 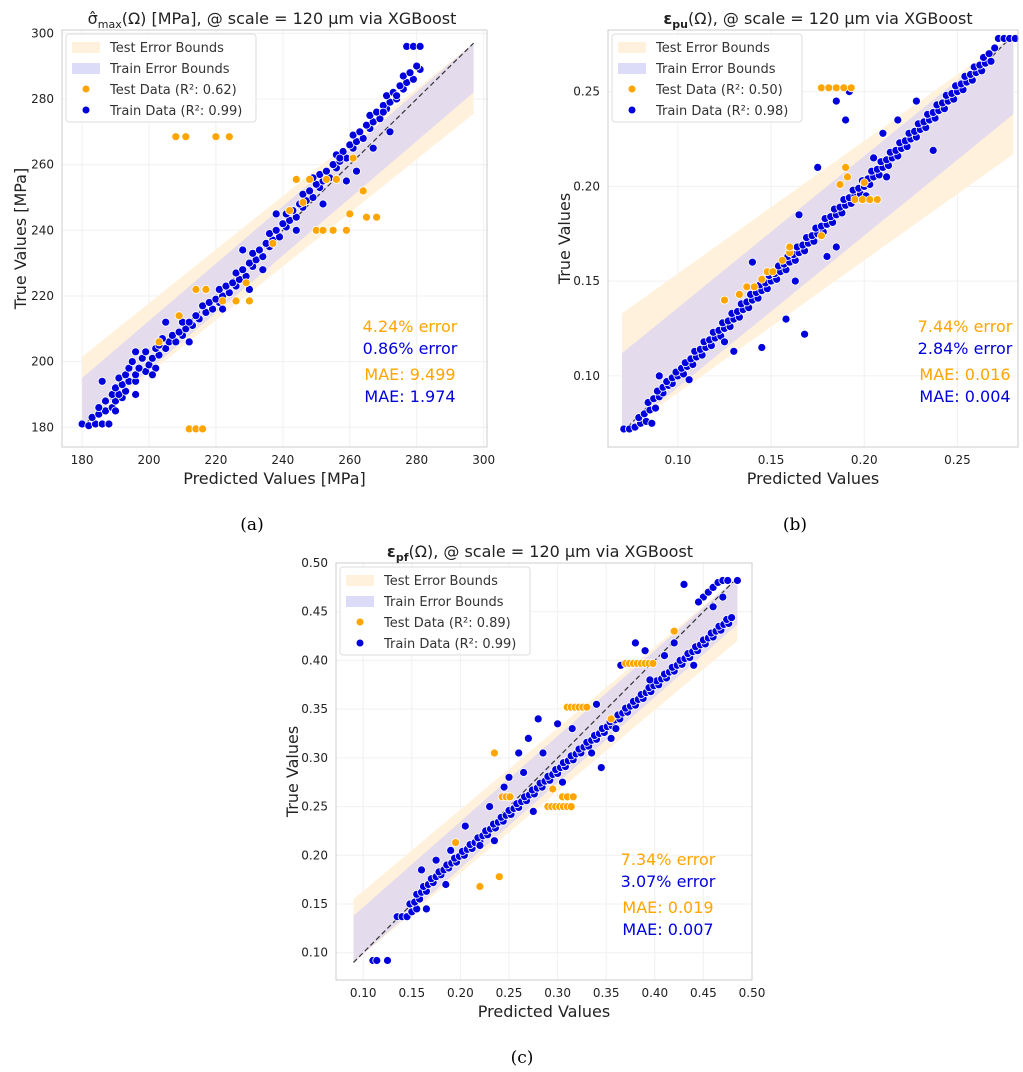 I want to click on train-error-text: 3.07% error, so click(x=668, y=881).